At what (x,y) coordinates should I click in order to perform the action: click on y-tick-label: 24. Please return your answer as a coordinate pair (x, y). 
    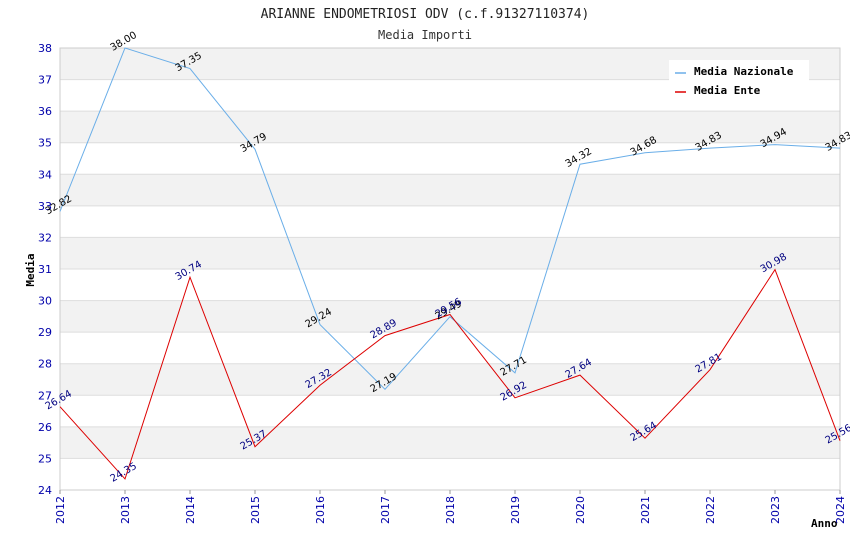
    Looking at the image, I should click on (45, 490).